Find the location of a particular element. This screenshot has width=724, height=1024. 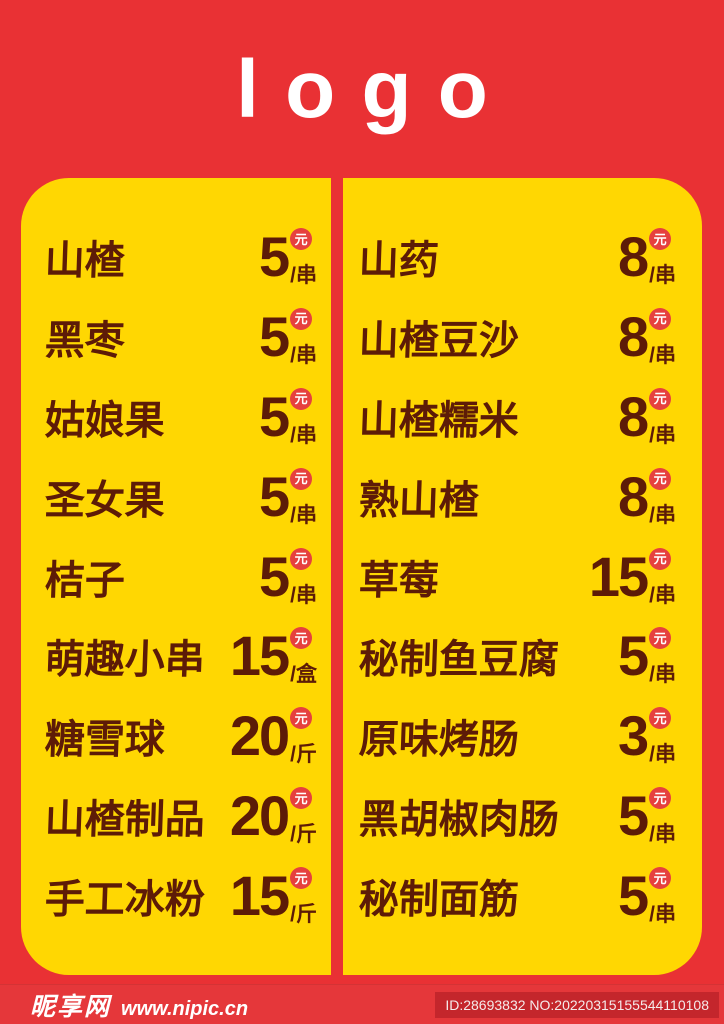

menu-item-row: 原味烤肠 3 元 /串 is located at coordinates (522, 736).